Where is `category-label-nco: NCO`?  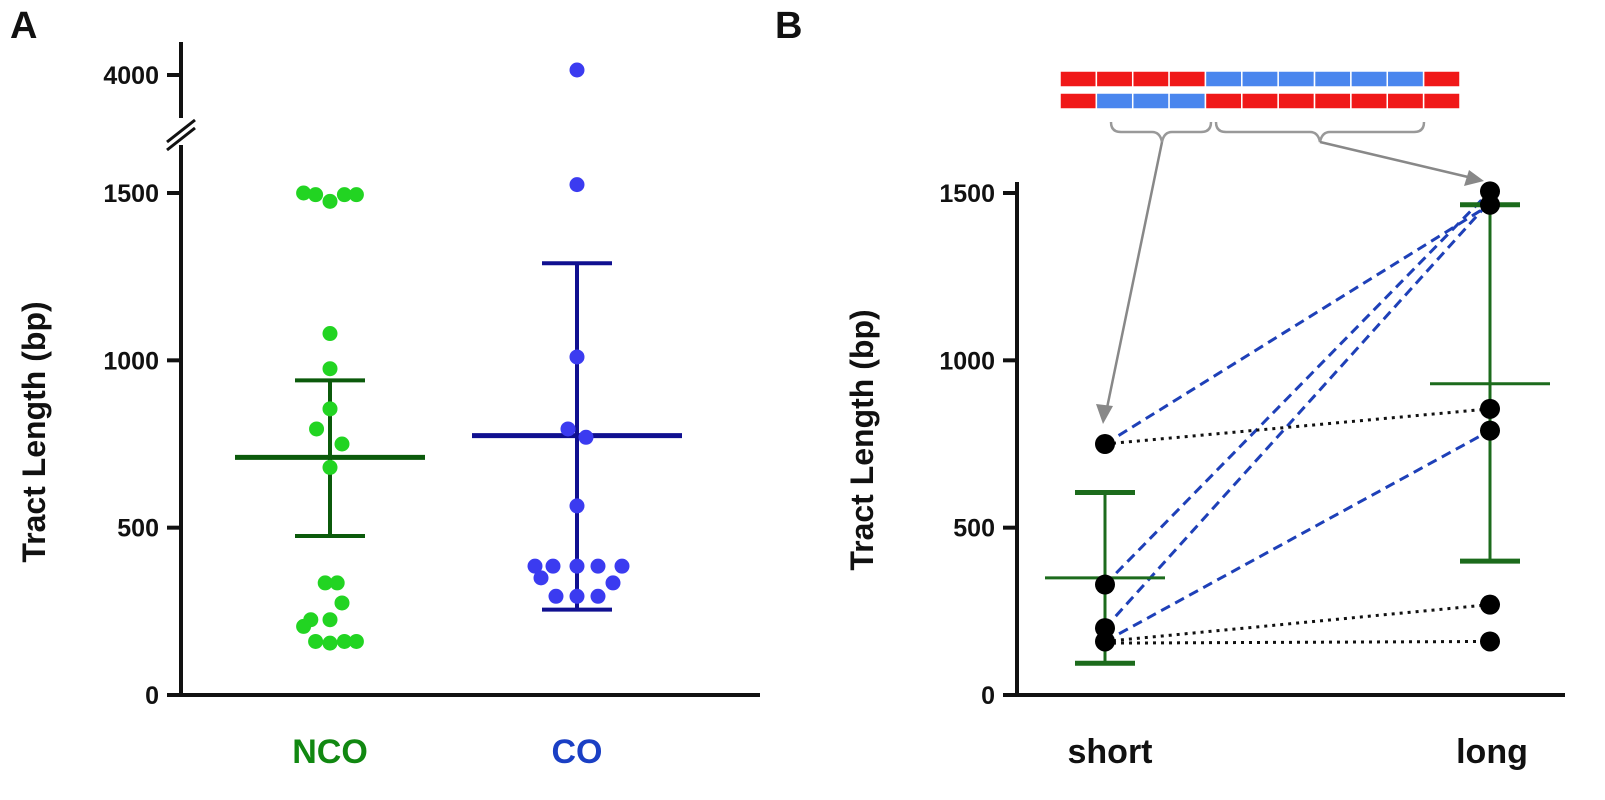 category-label-nco: NCO is located at coordinates (330, 752).